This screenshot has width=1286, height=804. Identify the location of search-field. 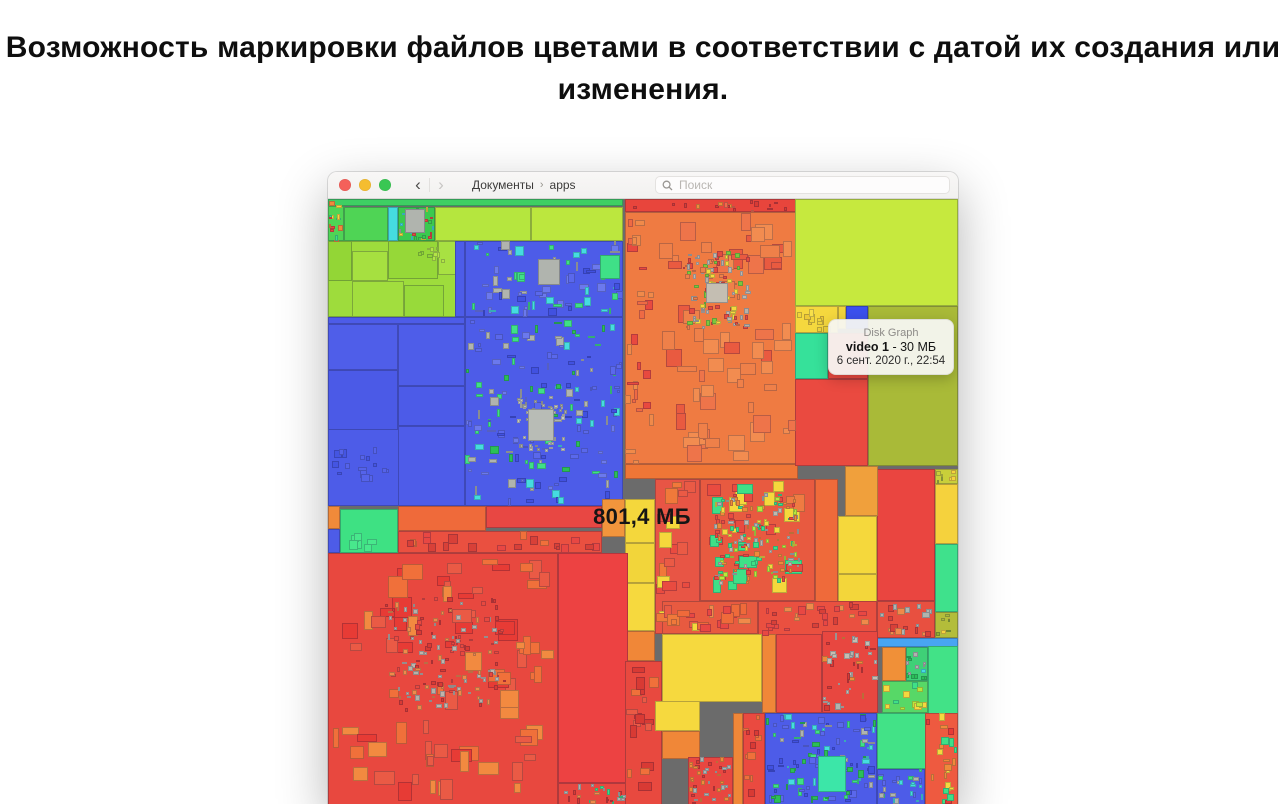
(802, 185).